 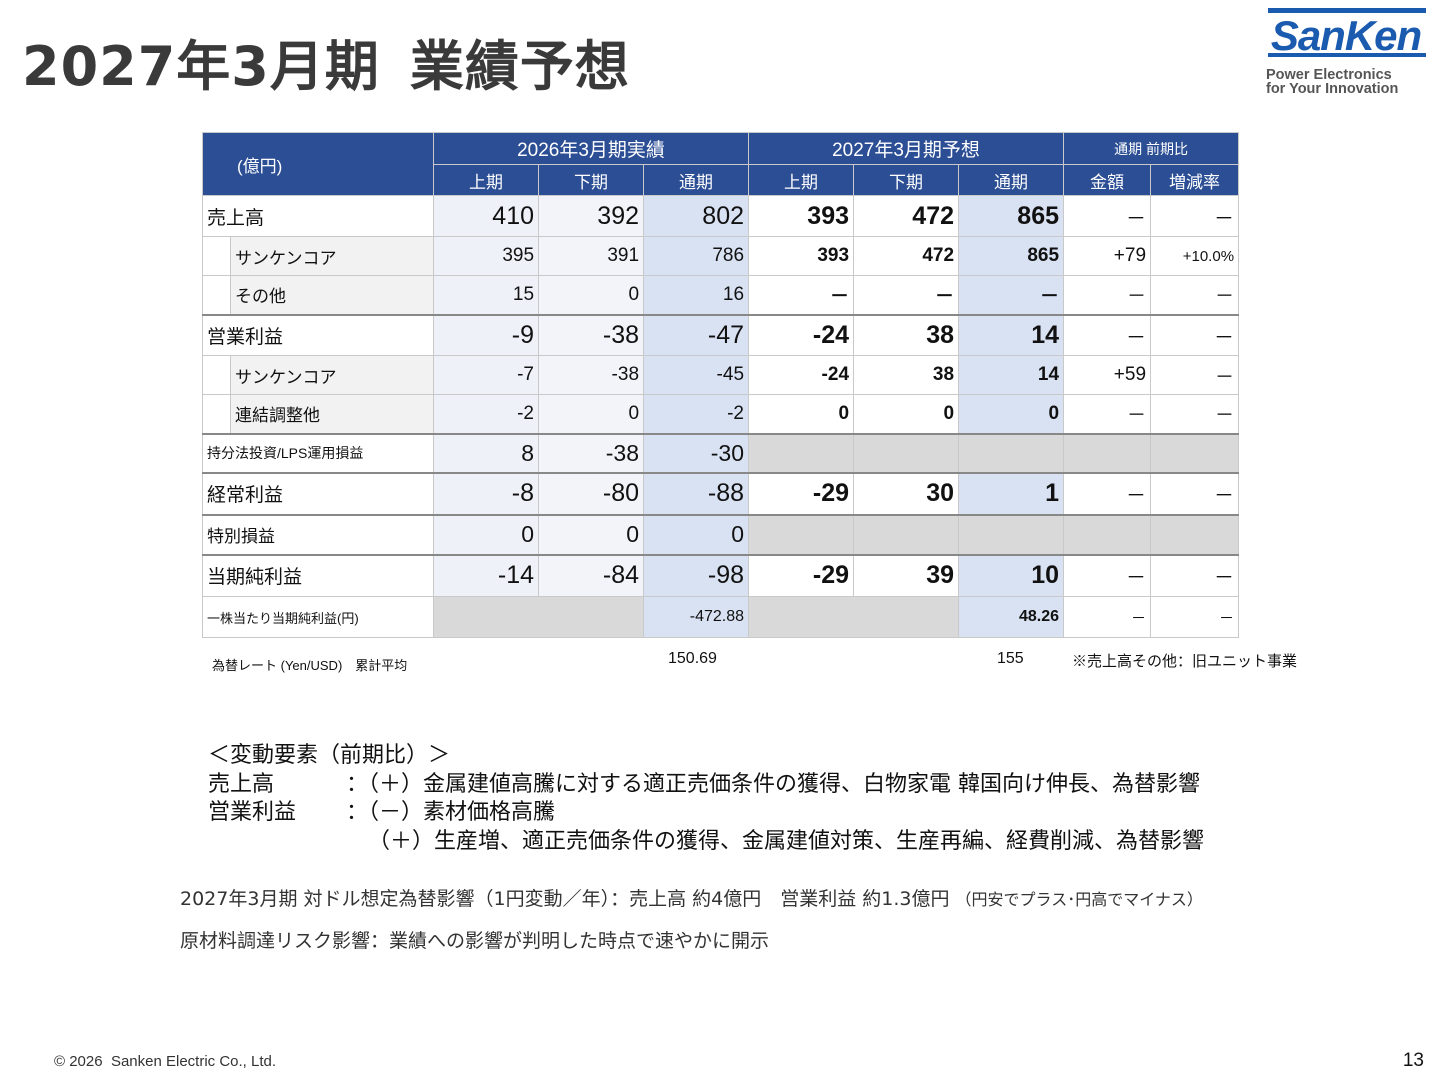 What do you see at coordinates (1332, 82) in the screenshot?
I see `logo-tagline: Power Electronics for Your Innovation` at bounding box center [1332, 82].